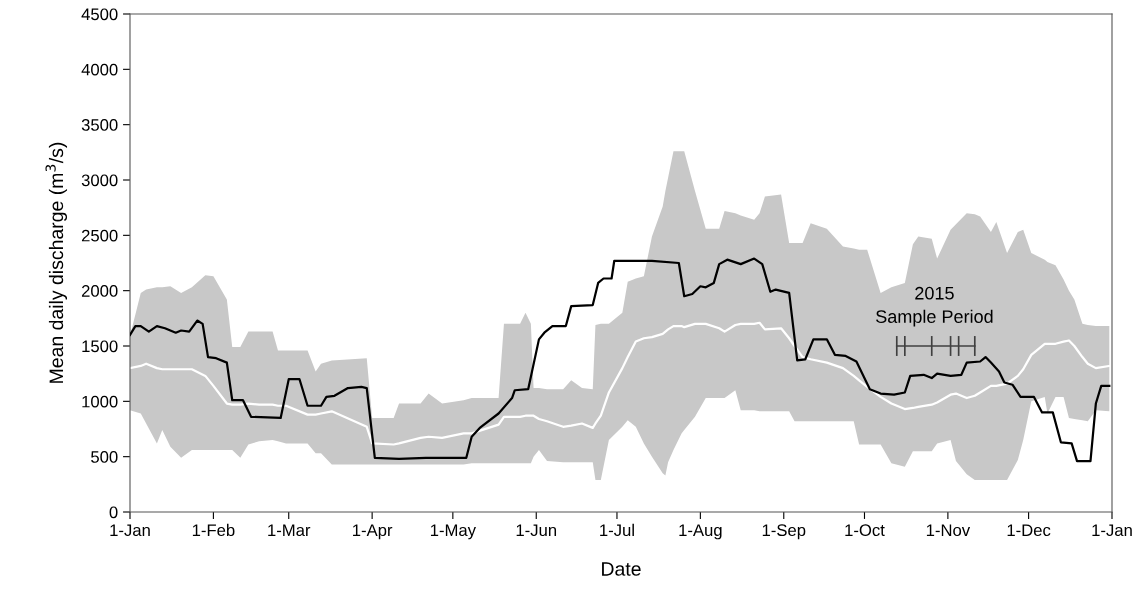 The width and height of the screenshot is (1144, 594). What do you see at coordinates (213, 530) in the screenshot?
I see `x-tick-label: 1-Feb` at bounding box center [213, 530].